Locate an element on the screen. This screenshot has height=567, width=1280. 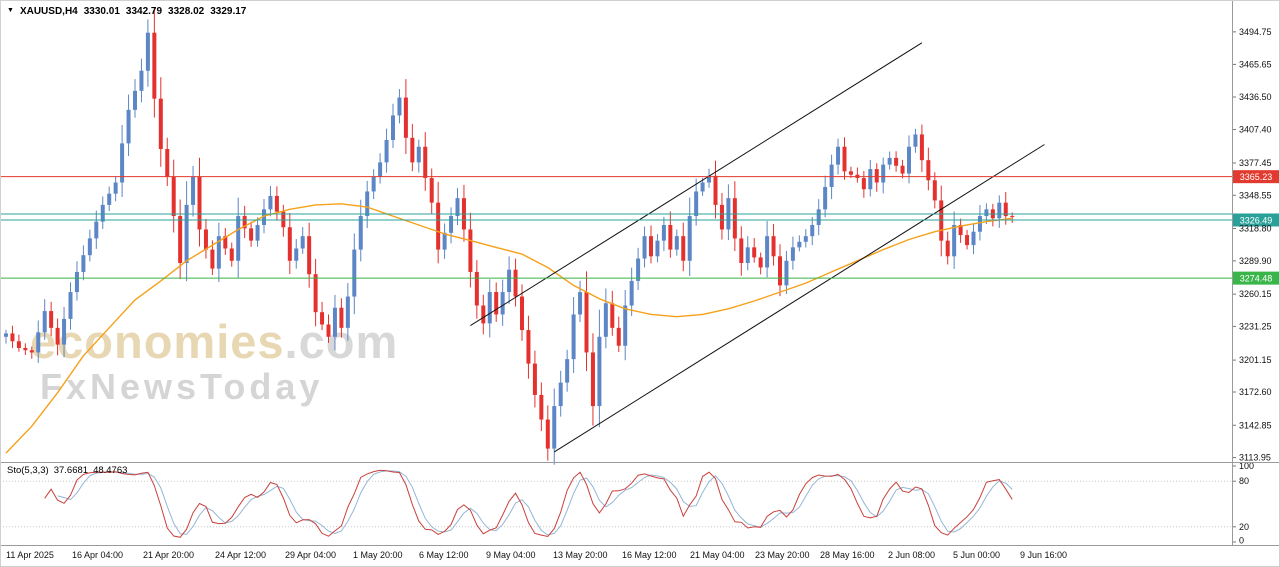
stochastic-axis-label: 80 is located at coordinates (1244, 481).